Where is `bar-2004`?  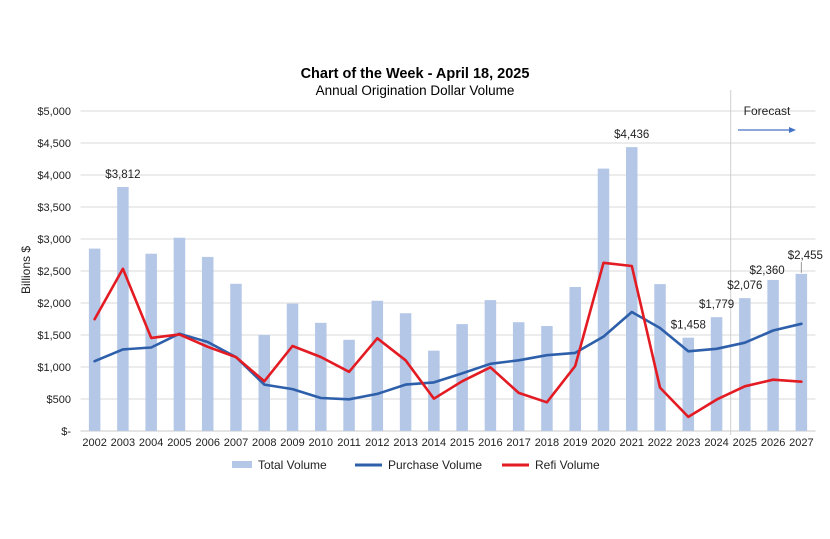 bar-2004 is located at coordinates (151, 342).